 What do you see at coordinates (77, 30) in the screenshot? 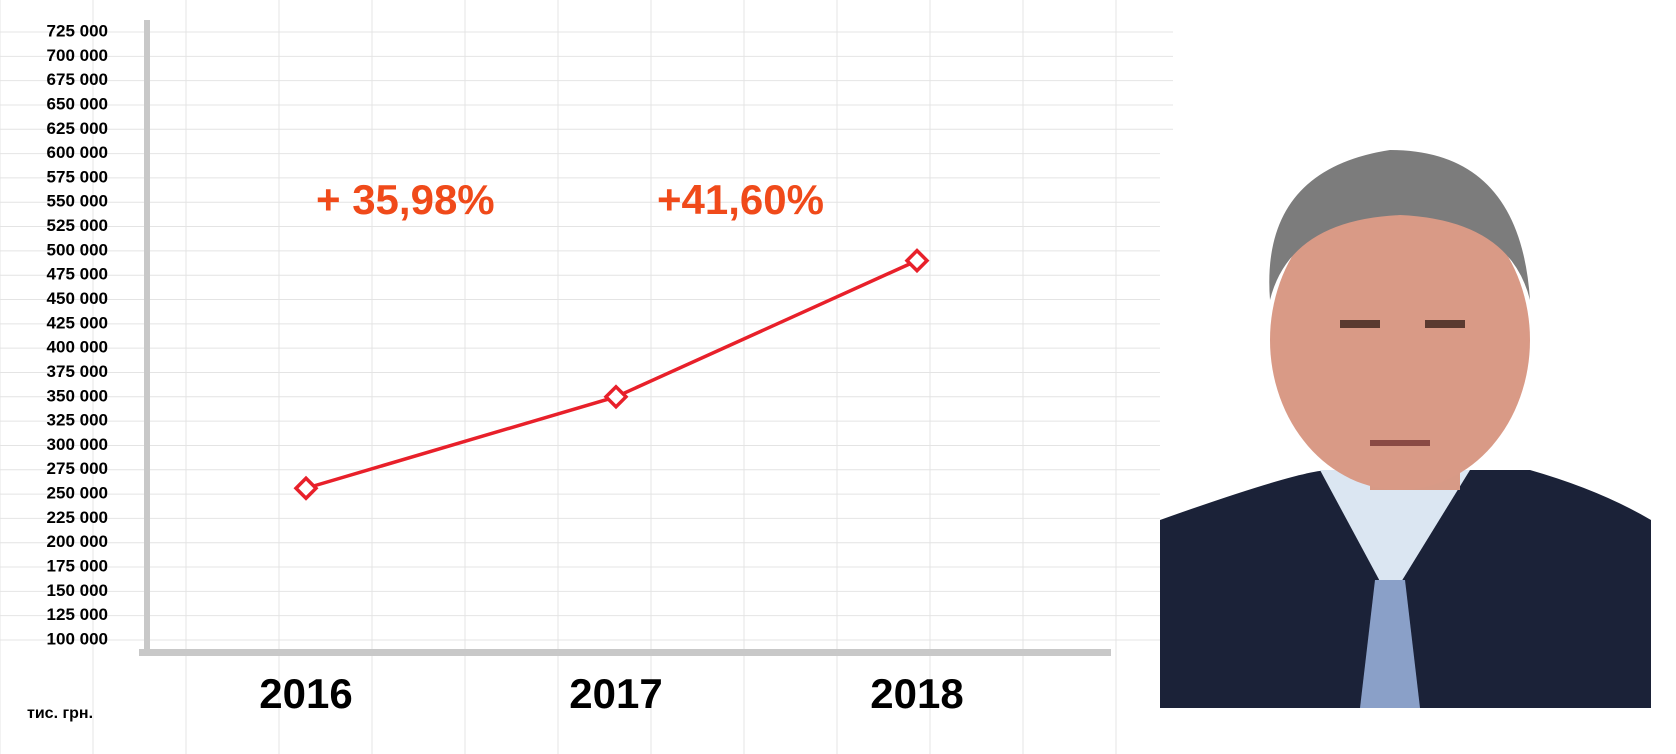
I see `y-tick-label: 725 000` at bounding box center [77, 30].